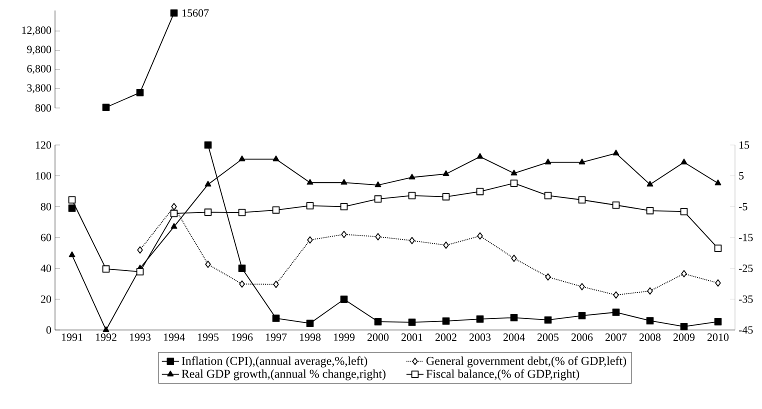 The height and width of the screenshot is (409, 762). What do you see at coordinates (46, 268) in the screenshot?
I see `y-tick-label: 40` at bounding box center [46, 268].